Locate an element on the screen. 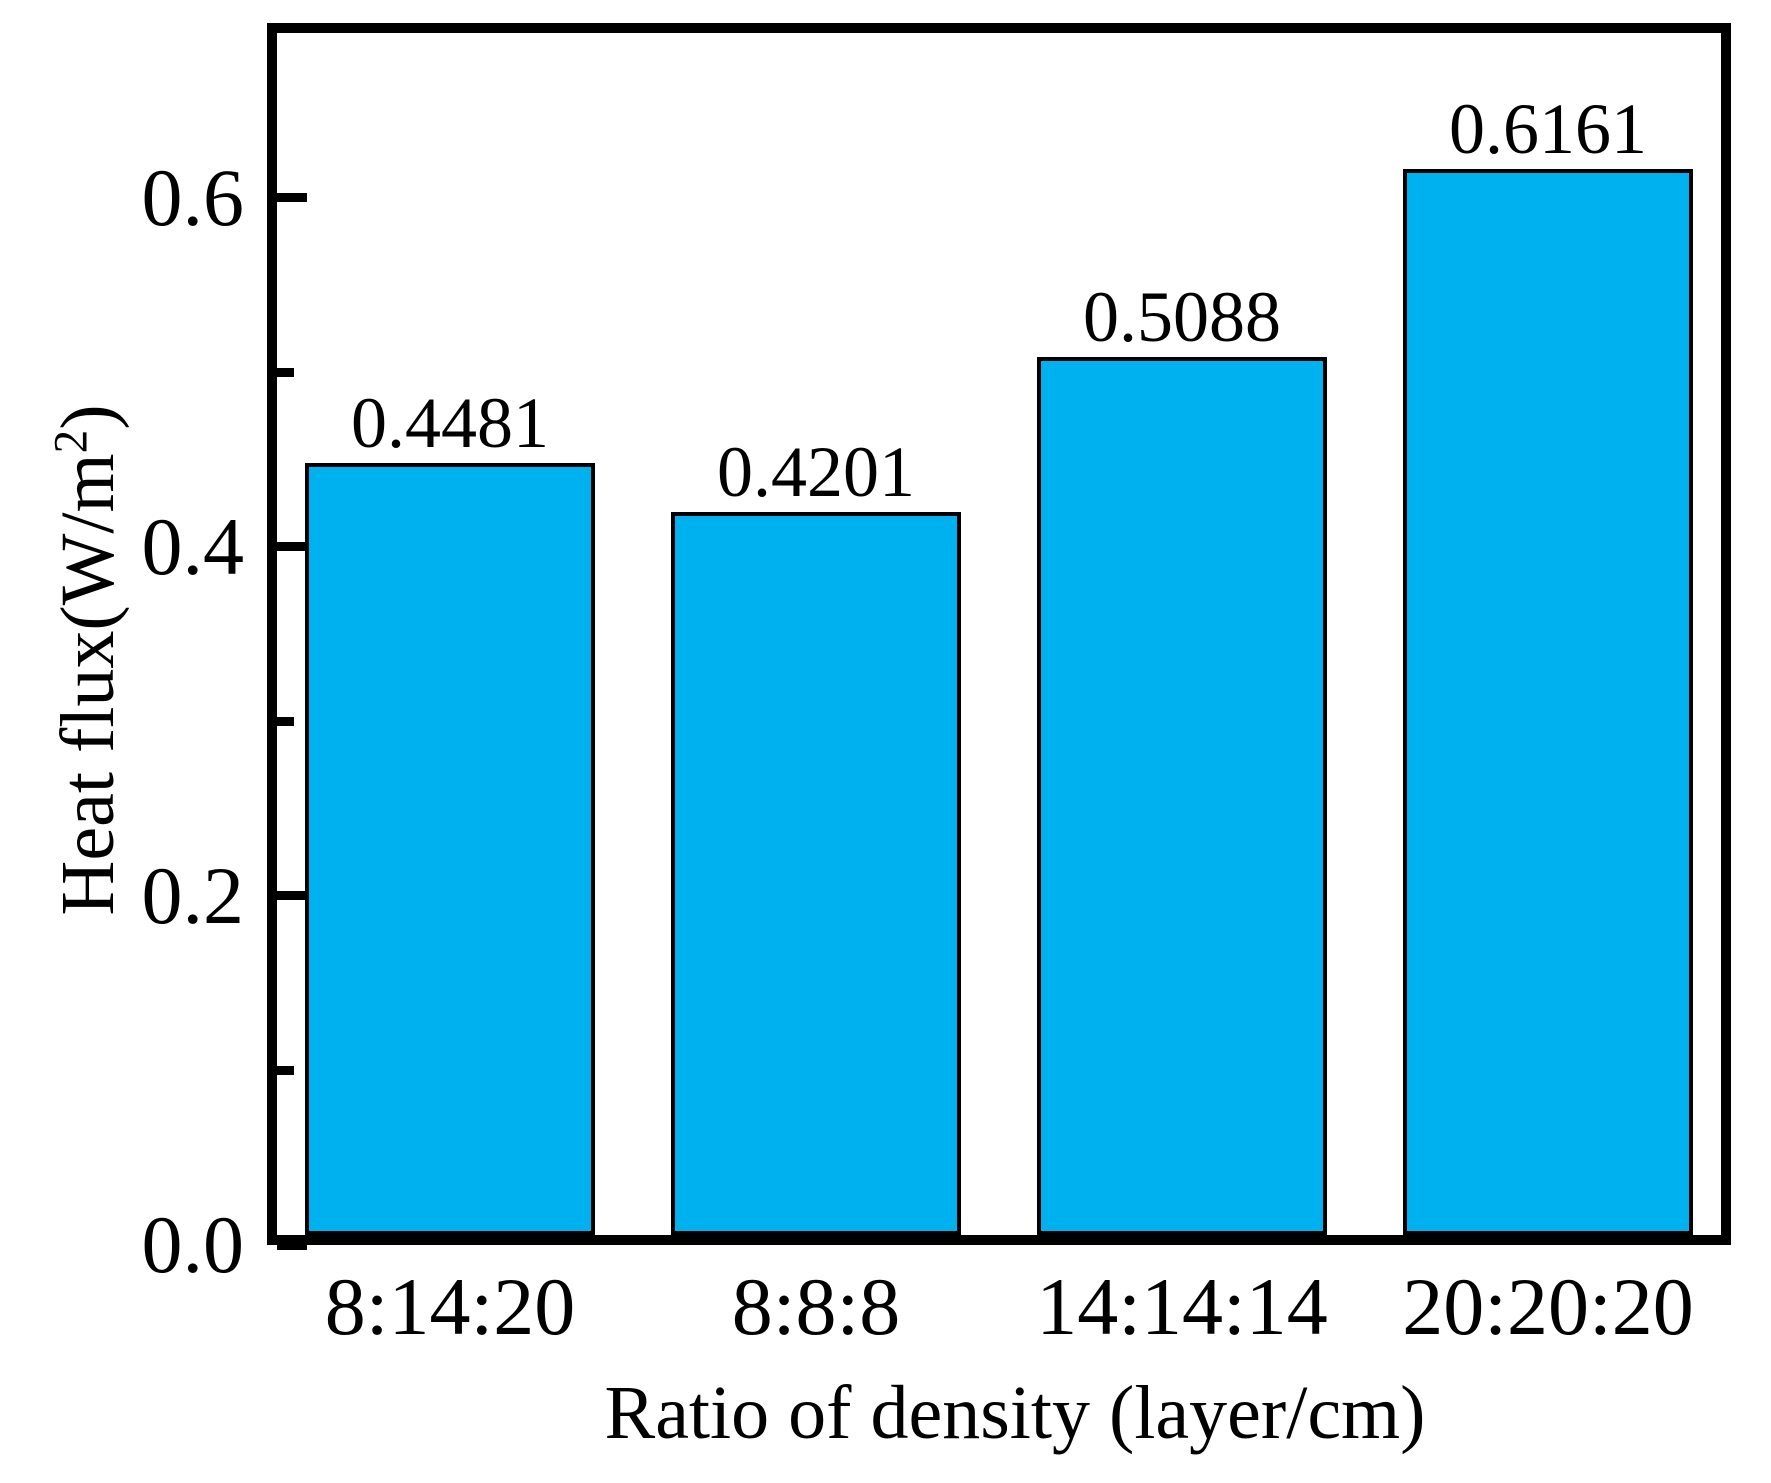  y-axis-title-superscript: 2 is located at coordinates (71, 441).